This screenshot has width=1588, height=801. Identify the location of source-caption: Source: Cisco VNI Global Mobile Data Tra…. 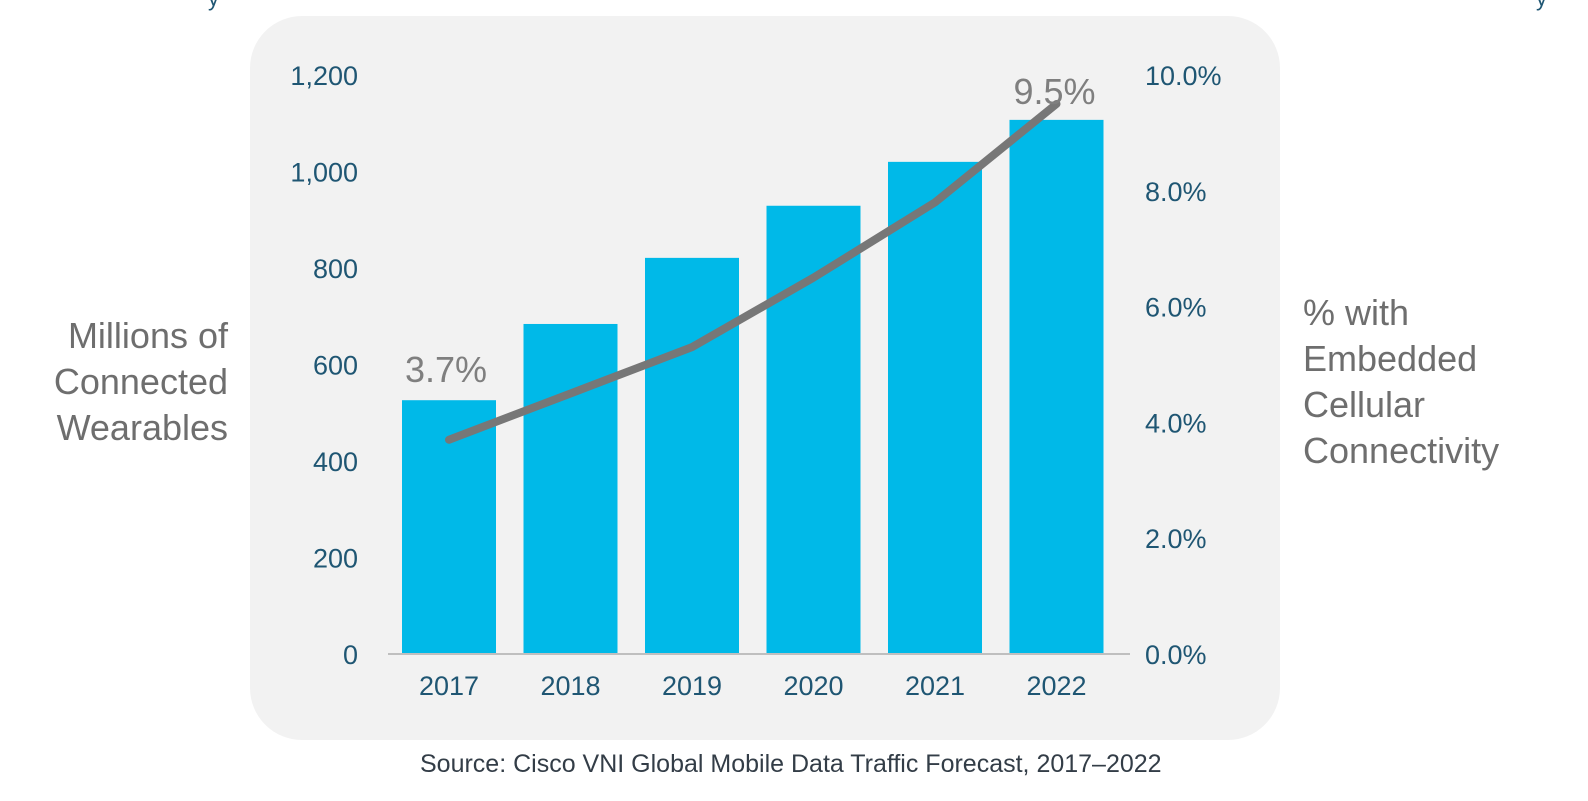
(791, 764).